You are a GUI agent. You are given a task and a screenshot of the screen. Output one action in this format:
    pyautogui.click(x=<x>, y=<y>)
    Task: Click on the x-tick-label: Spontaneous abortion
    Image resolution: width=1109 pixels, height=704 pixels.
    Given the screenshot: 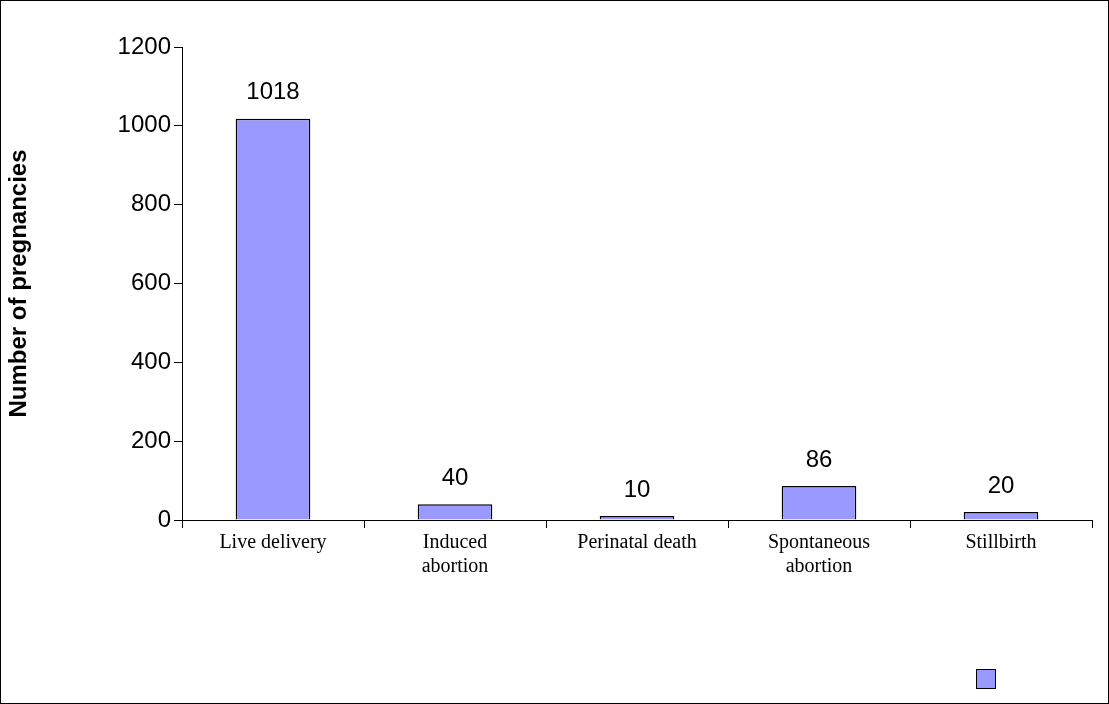 What is the action you would take?
    pyautogui.click(x=819, y=553)
    